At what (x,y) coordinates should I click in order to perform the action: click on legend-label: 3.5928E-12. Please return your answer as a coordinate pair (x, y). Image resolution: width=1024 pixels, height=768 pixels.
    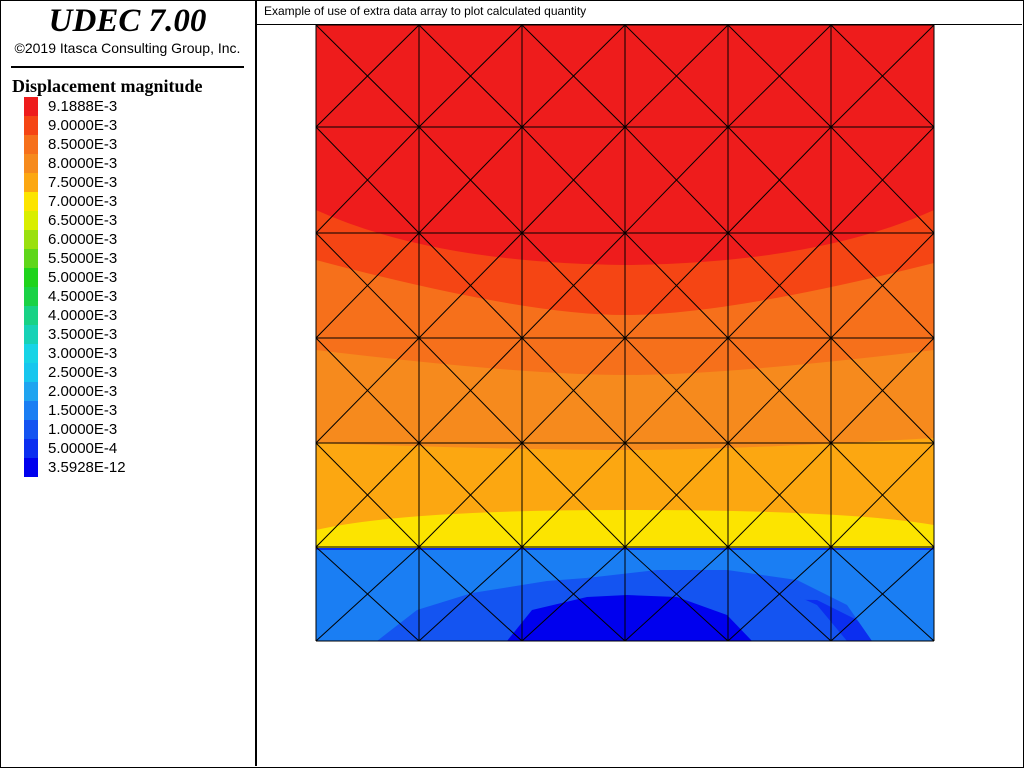
    Looking at the image, I should click on (87, 467).